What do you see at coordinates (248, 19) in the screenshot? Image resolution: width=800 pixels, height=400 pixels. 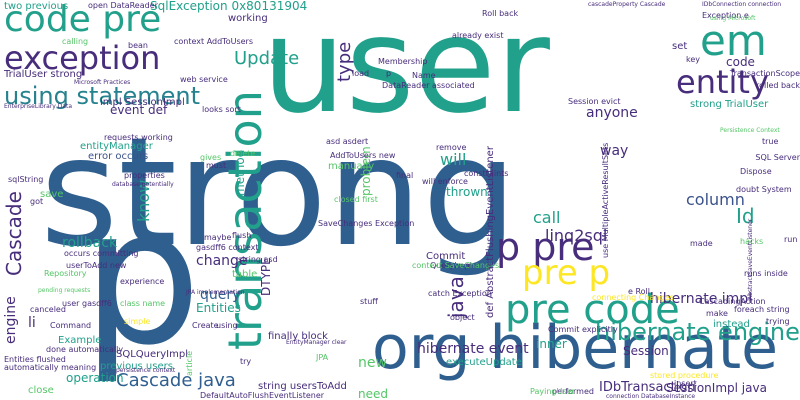 I see `word-working: working` at bounding box center [248, 19].